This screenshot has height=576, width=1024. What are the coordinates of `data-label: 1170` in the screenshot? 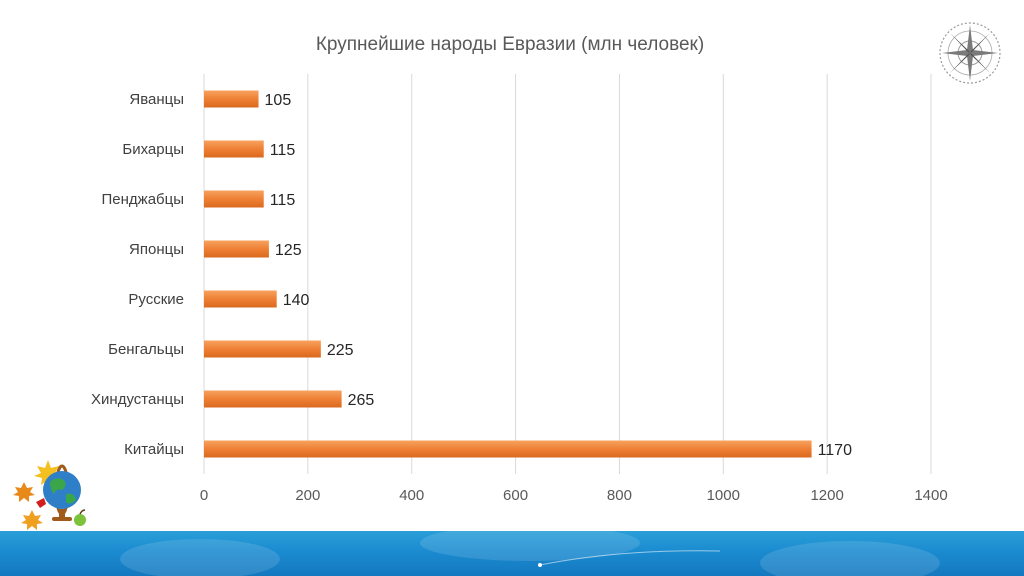 It's located at (835, 450).